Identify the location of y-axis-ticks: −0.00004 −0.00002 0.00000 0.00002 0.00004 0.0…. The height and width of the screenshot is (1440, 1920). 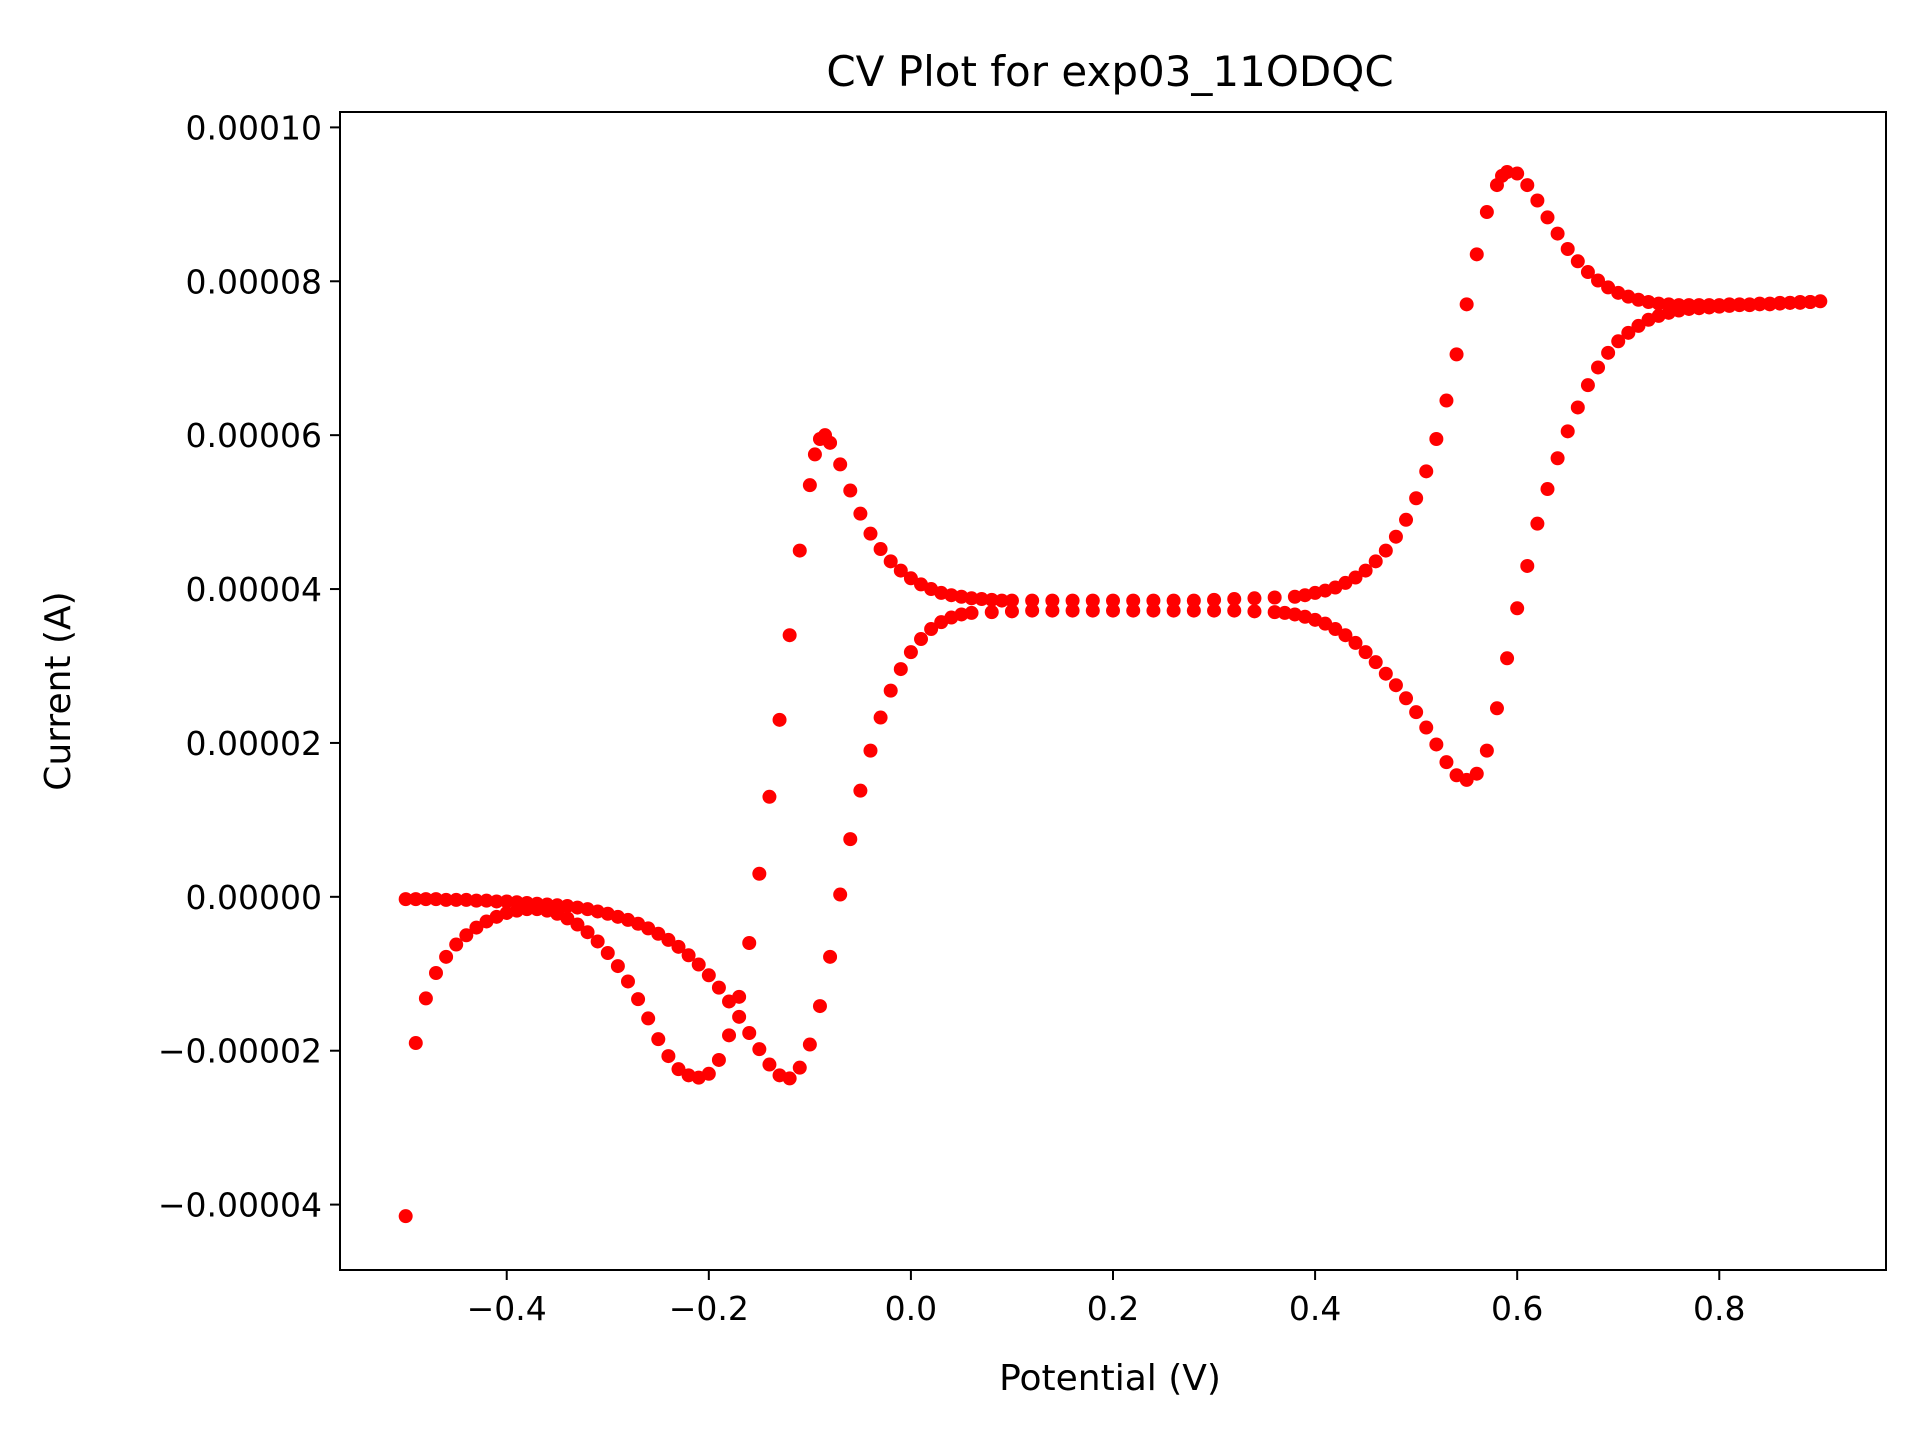
(249, 666).